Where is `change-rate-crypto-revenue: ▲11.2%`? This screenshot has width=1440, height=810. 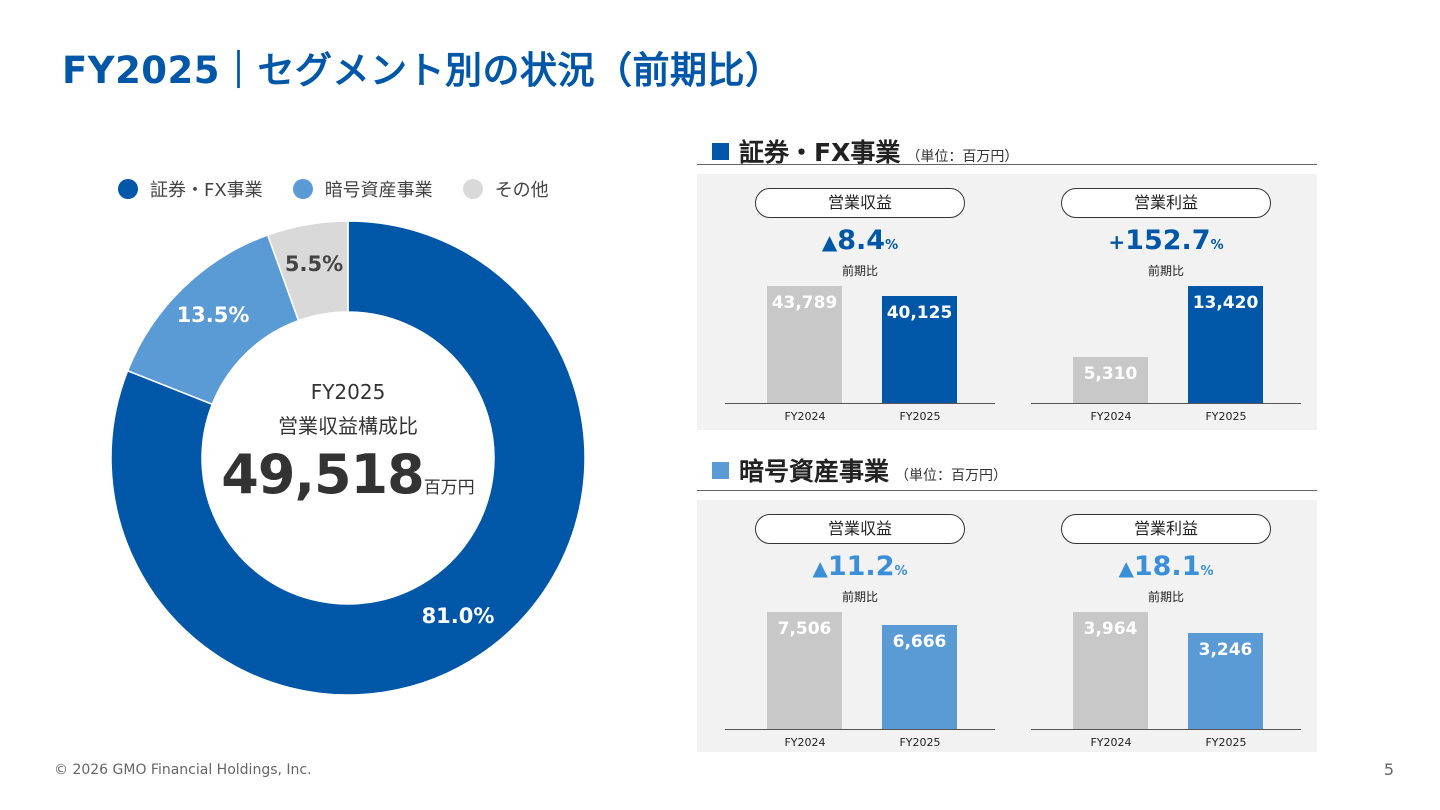 change-rate-crypto-revenue: ▲11.2% is located at coordinates (860, 566).